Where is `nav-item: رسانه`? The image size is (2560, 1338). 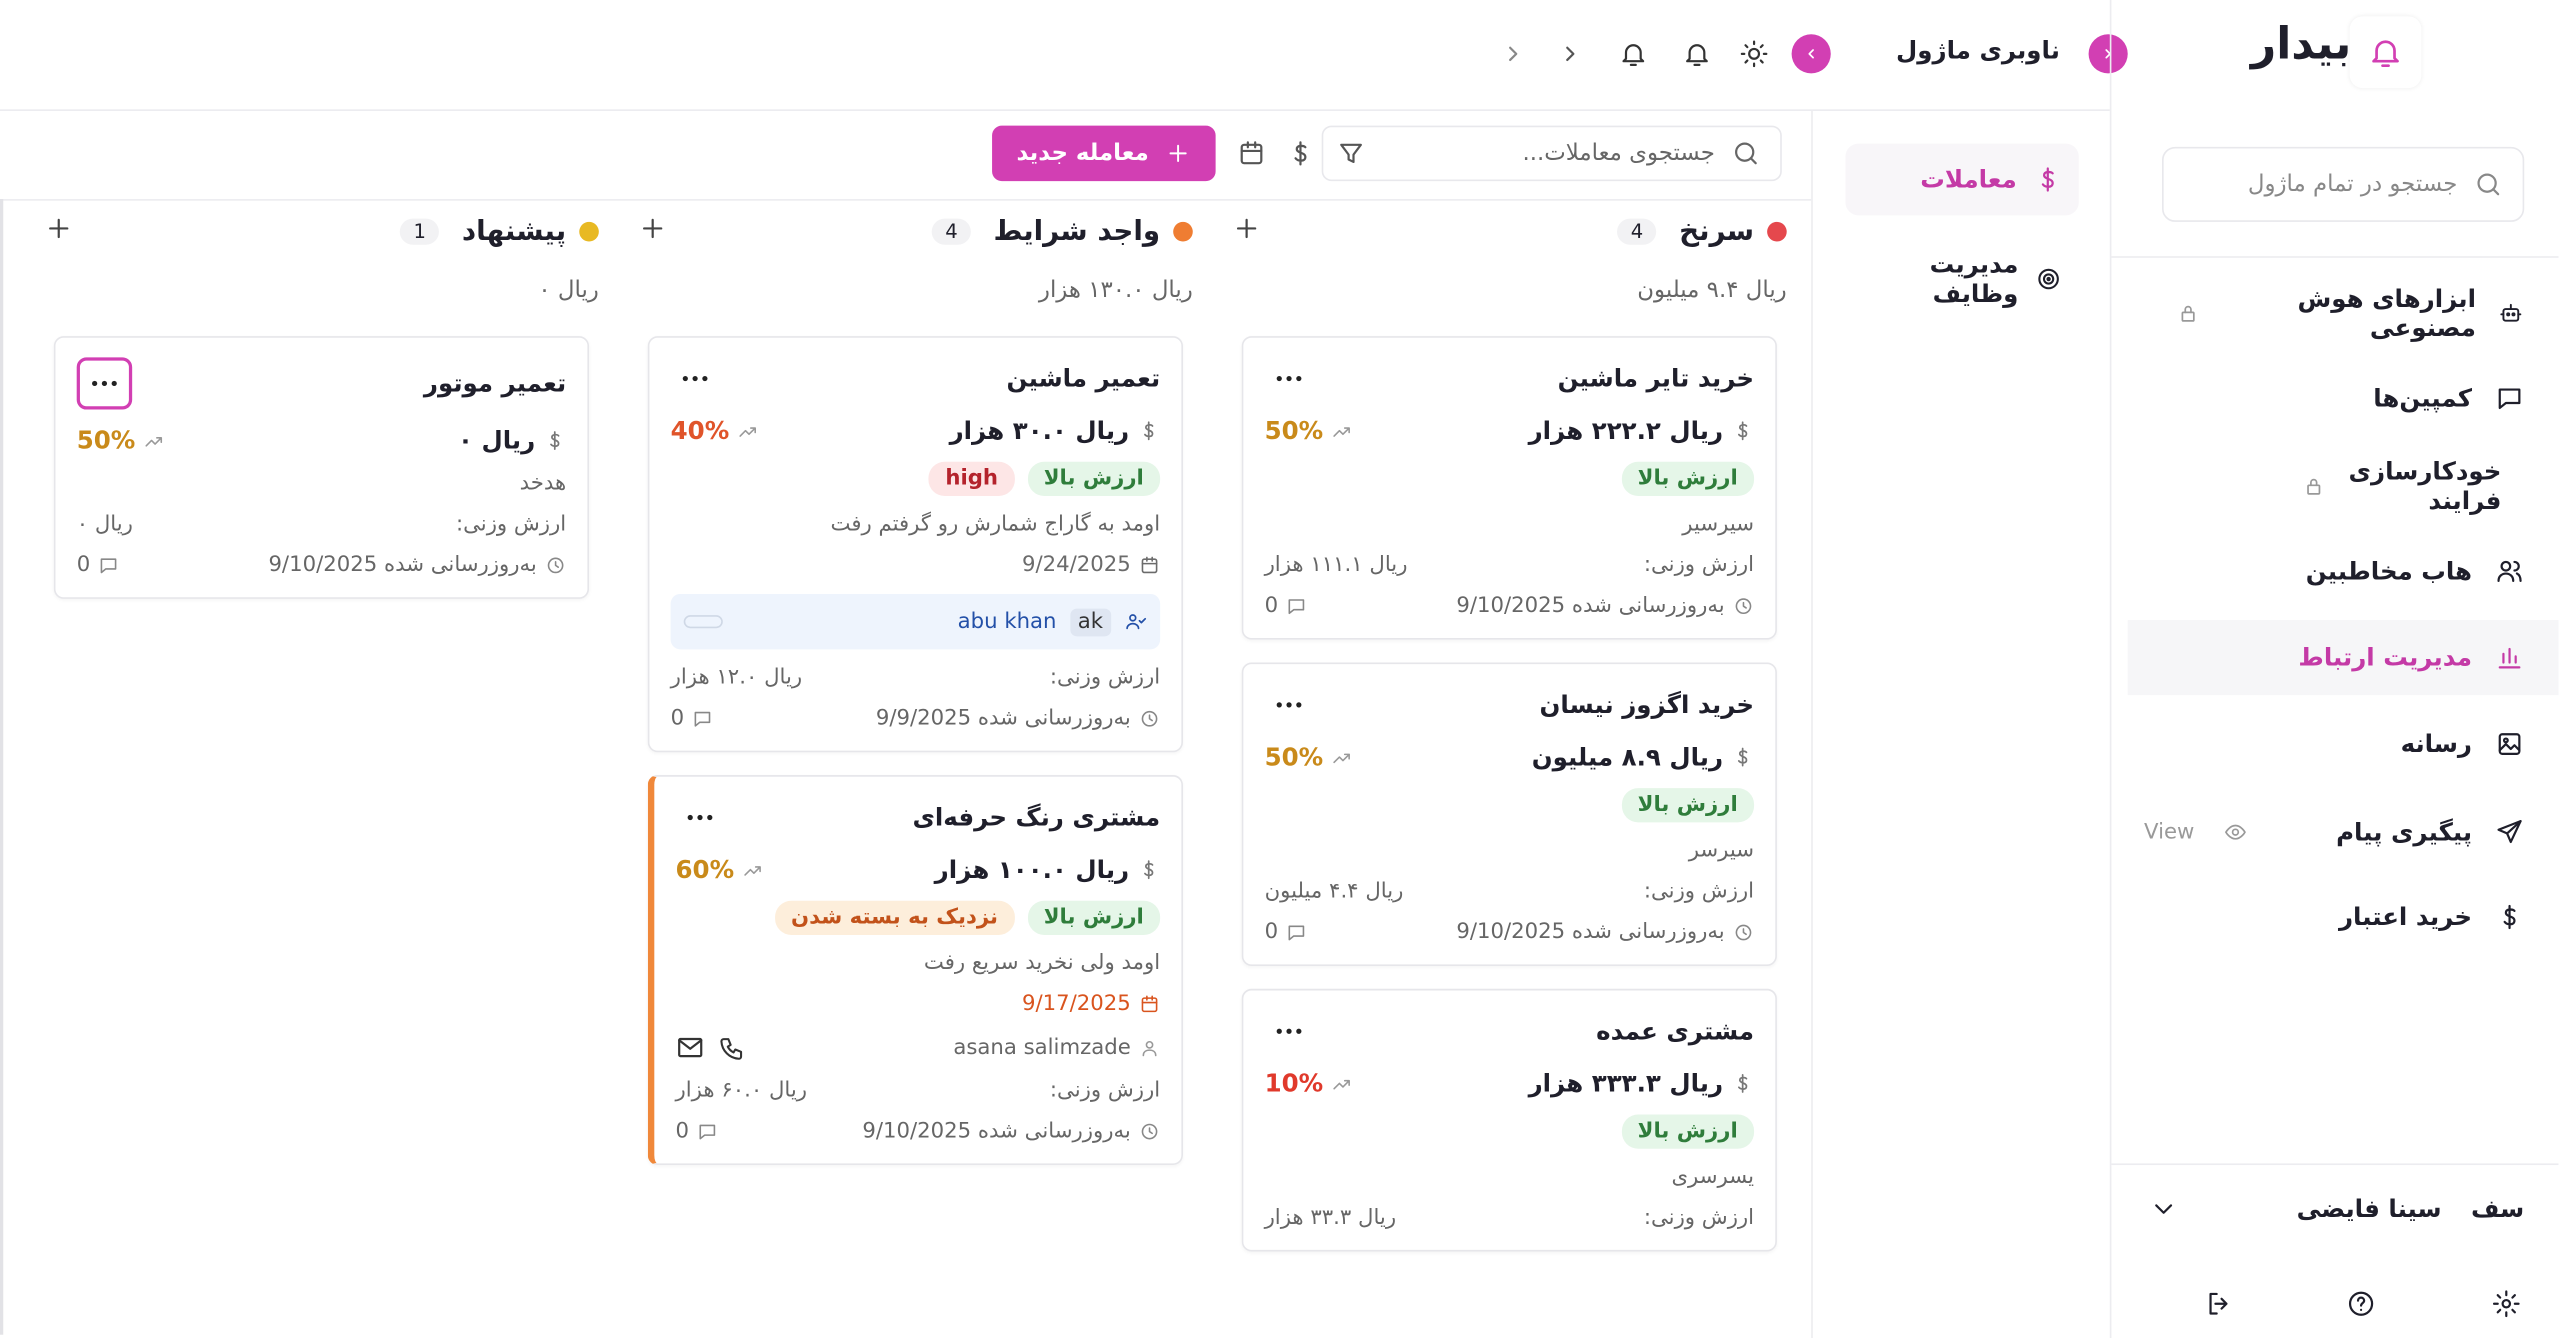 nav-item: رسانه is located at coordinates (2334, 744).